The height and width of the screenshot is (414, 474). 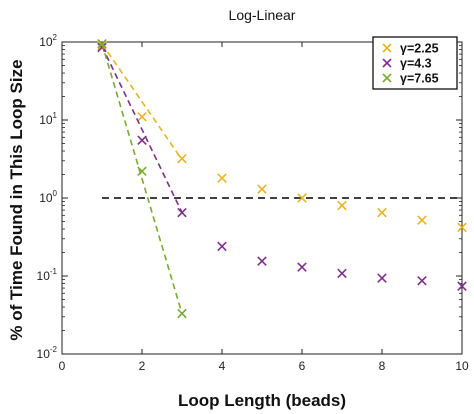 I want to click on x-tick-label: 6, so click(x=302, y=366).